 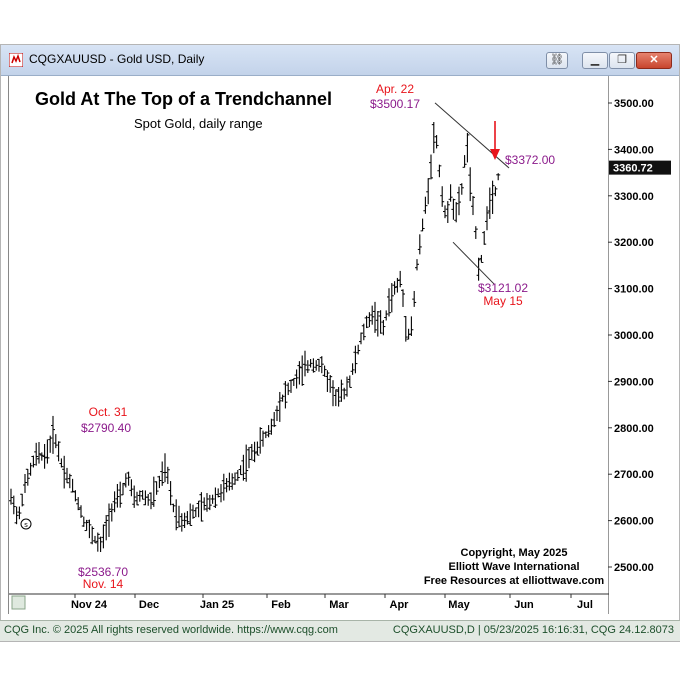 What do you see at coordinates (514, 553) in the screenshot?
I see `copyright-line-1: Copyright, May 2025` at bounding box center [514, 553].